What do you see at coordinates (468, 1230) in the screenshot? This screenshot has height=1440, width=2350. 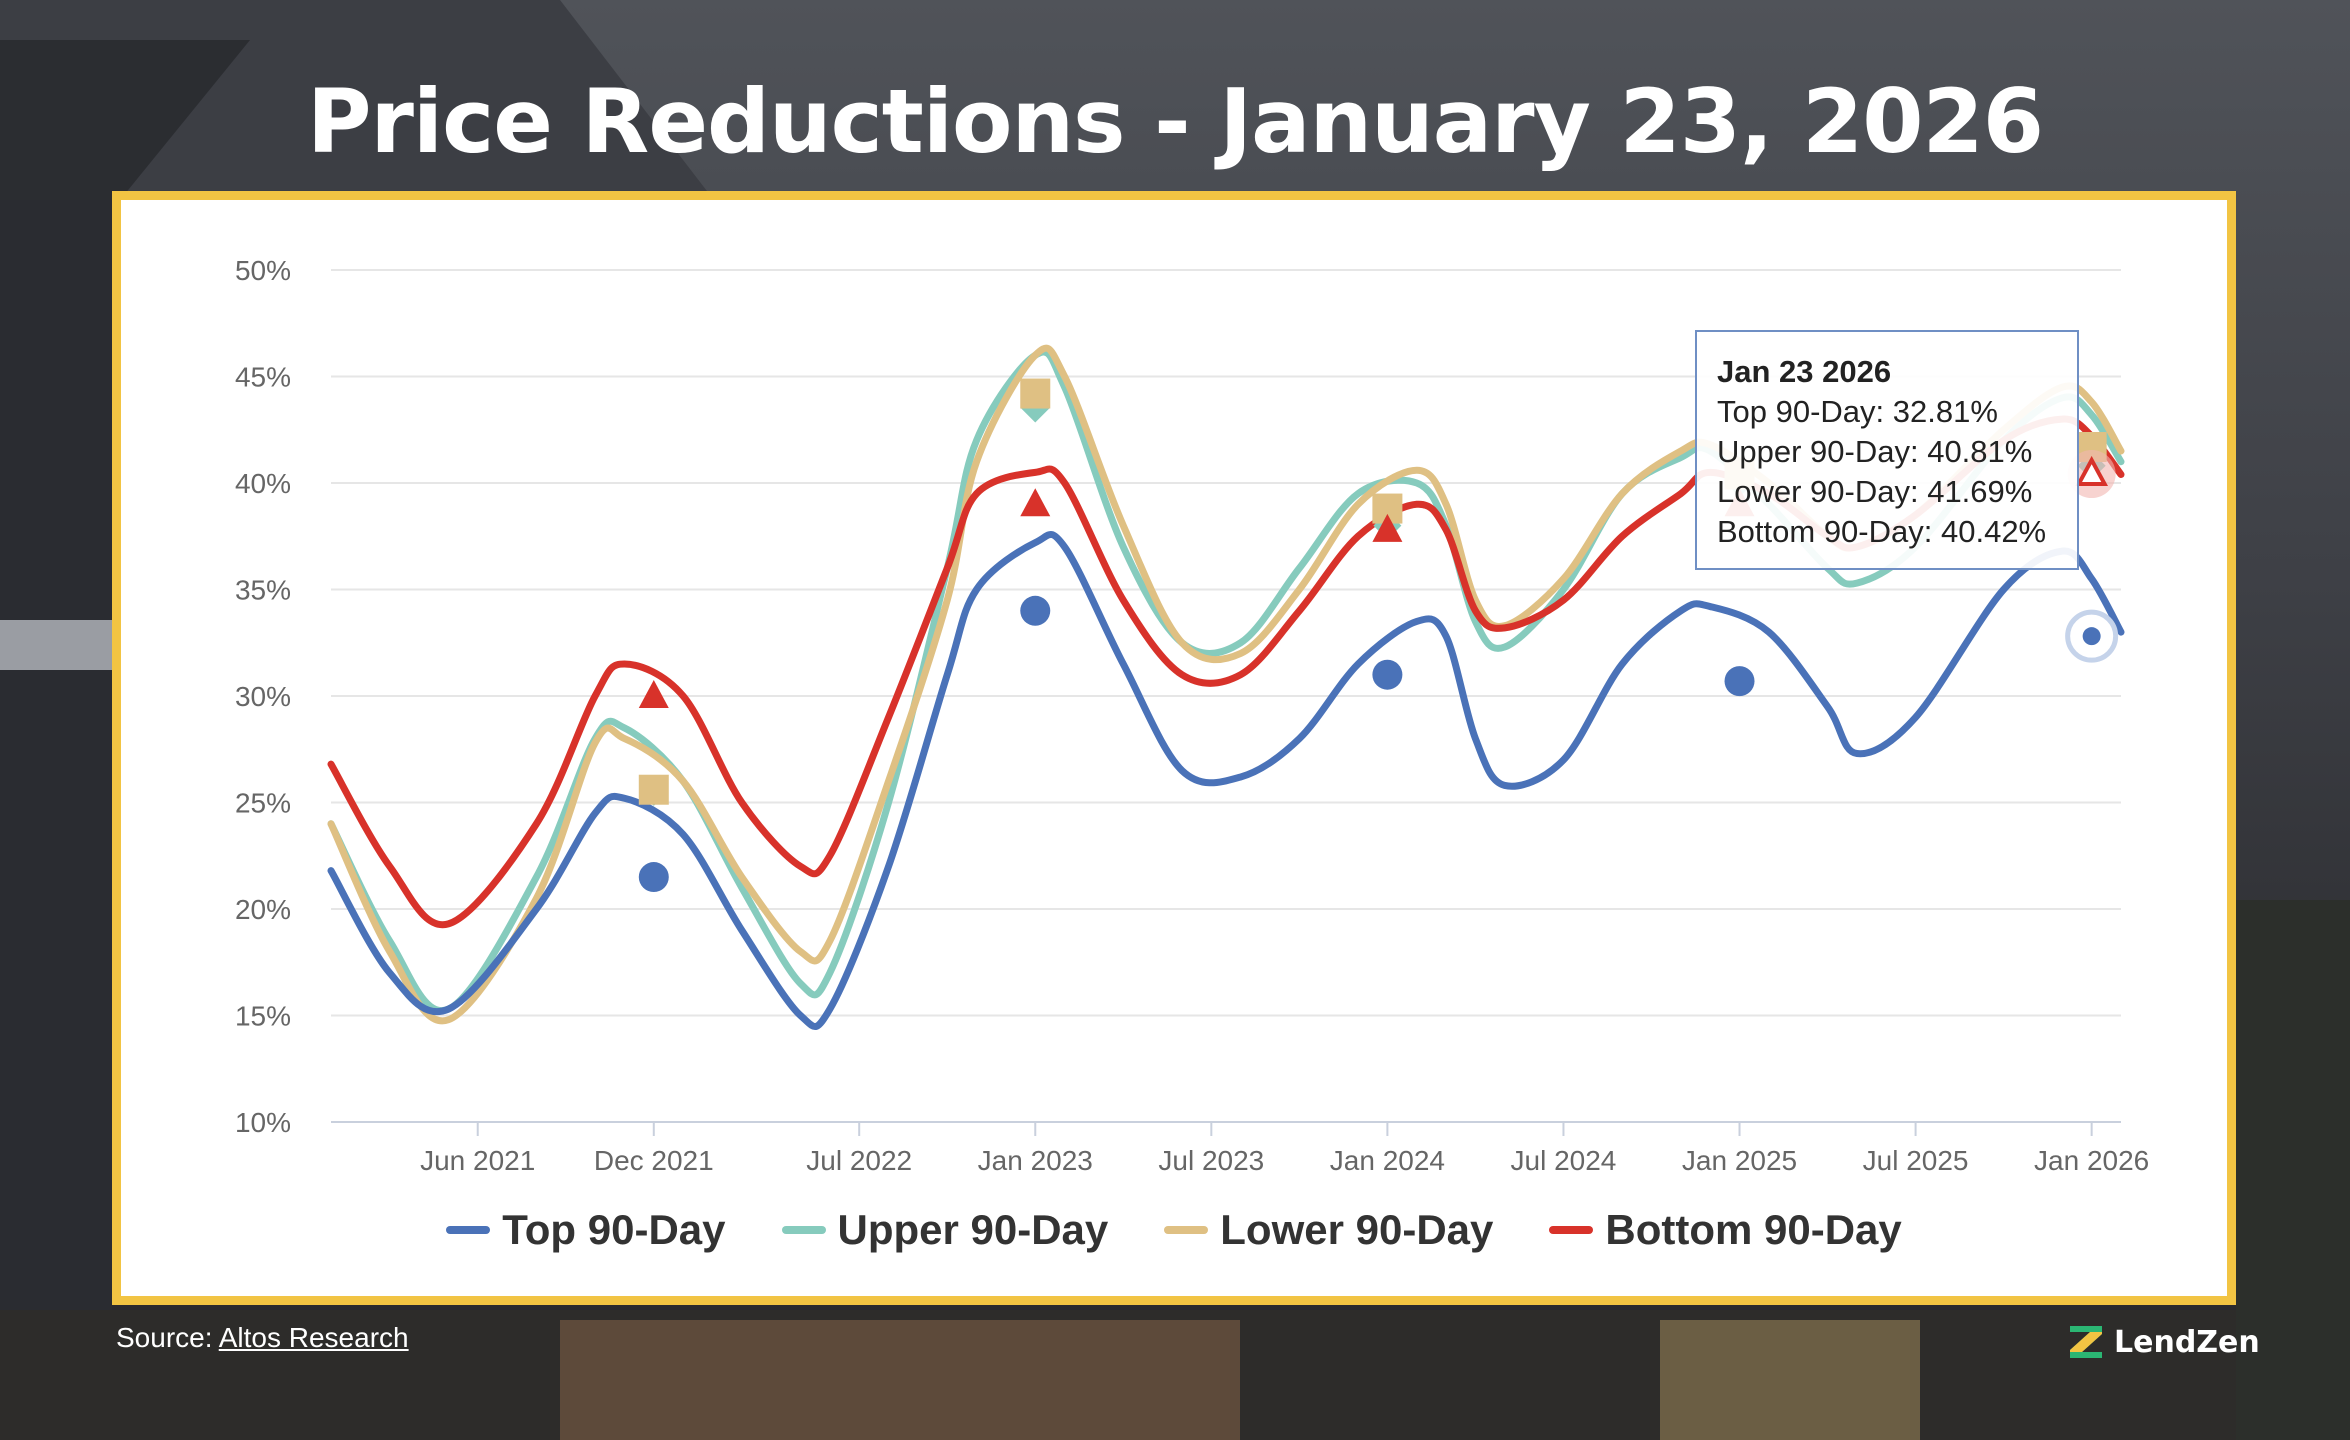 I see `legend-swatch-top` at bounding box center [468, 1230].